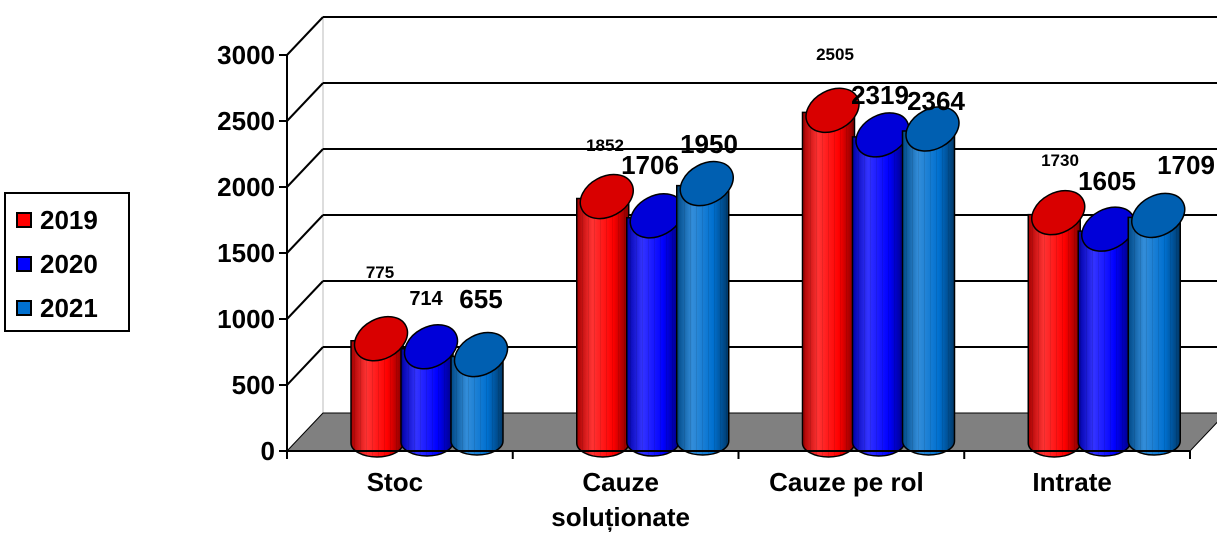 The width and height of the screenshot is (1217, 534). What do you see at coordinates (268, 451) in the screenshot?
I see `y-tick-label-0: 0` at bounding box center [268, 451].